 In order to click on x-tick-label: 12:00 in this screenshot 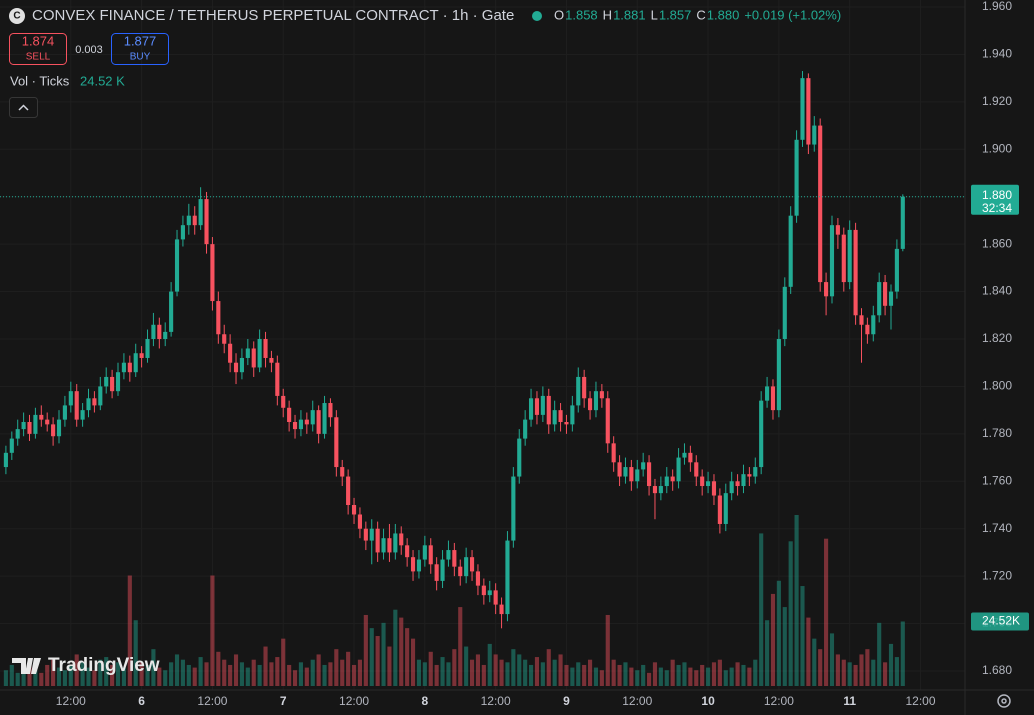, I will do `click(354, 701)`.